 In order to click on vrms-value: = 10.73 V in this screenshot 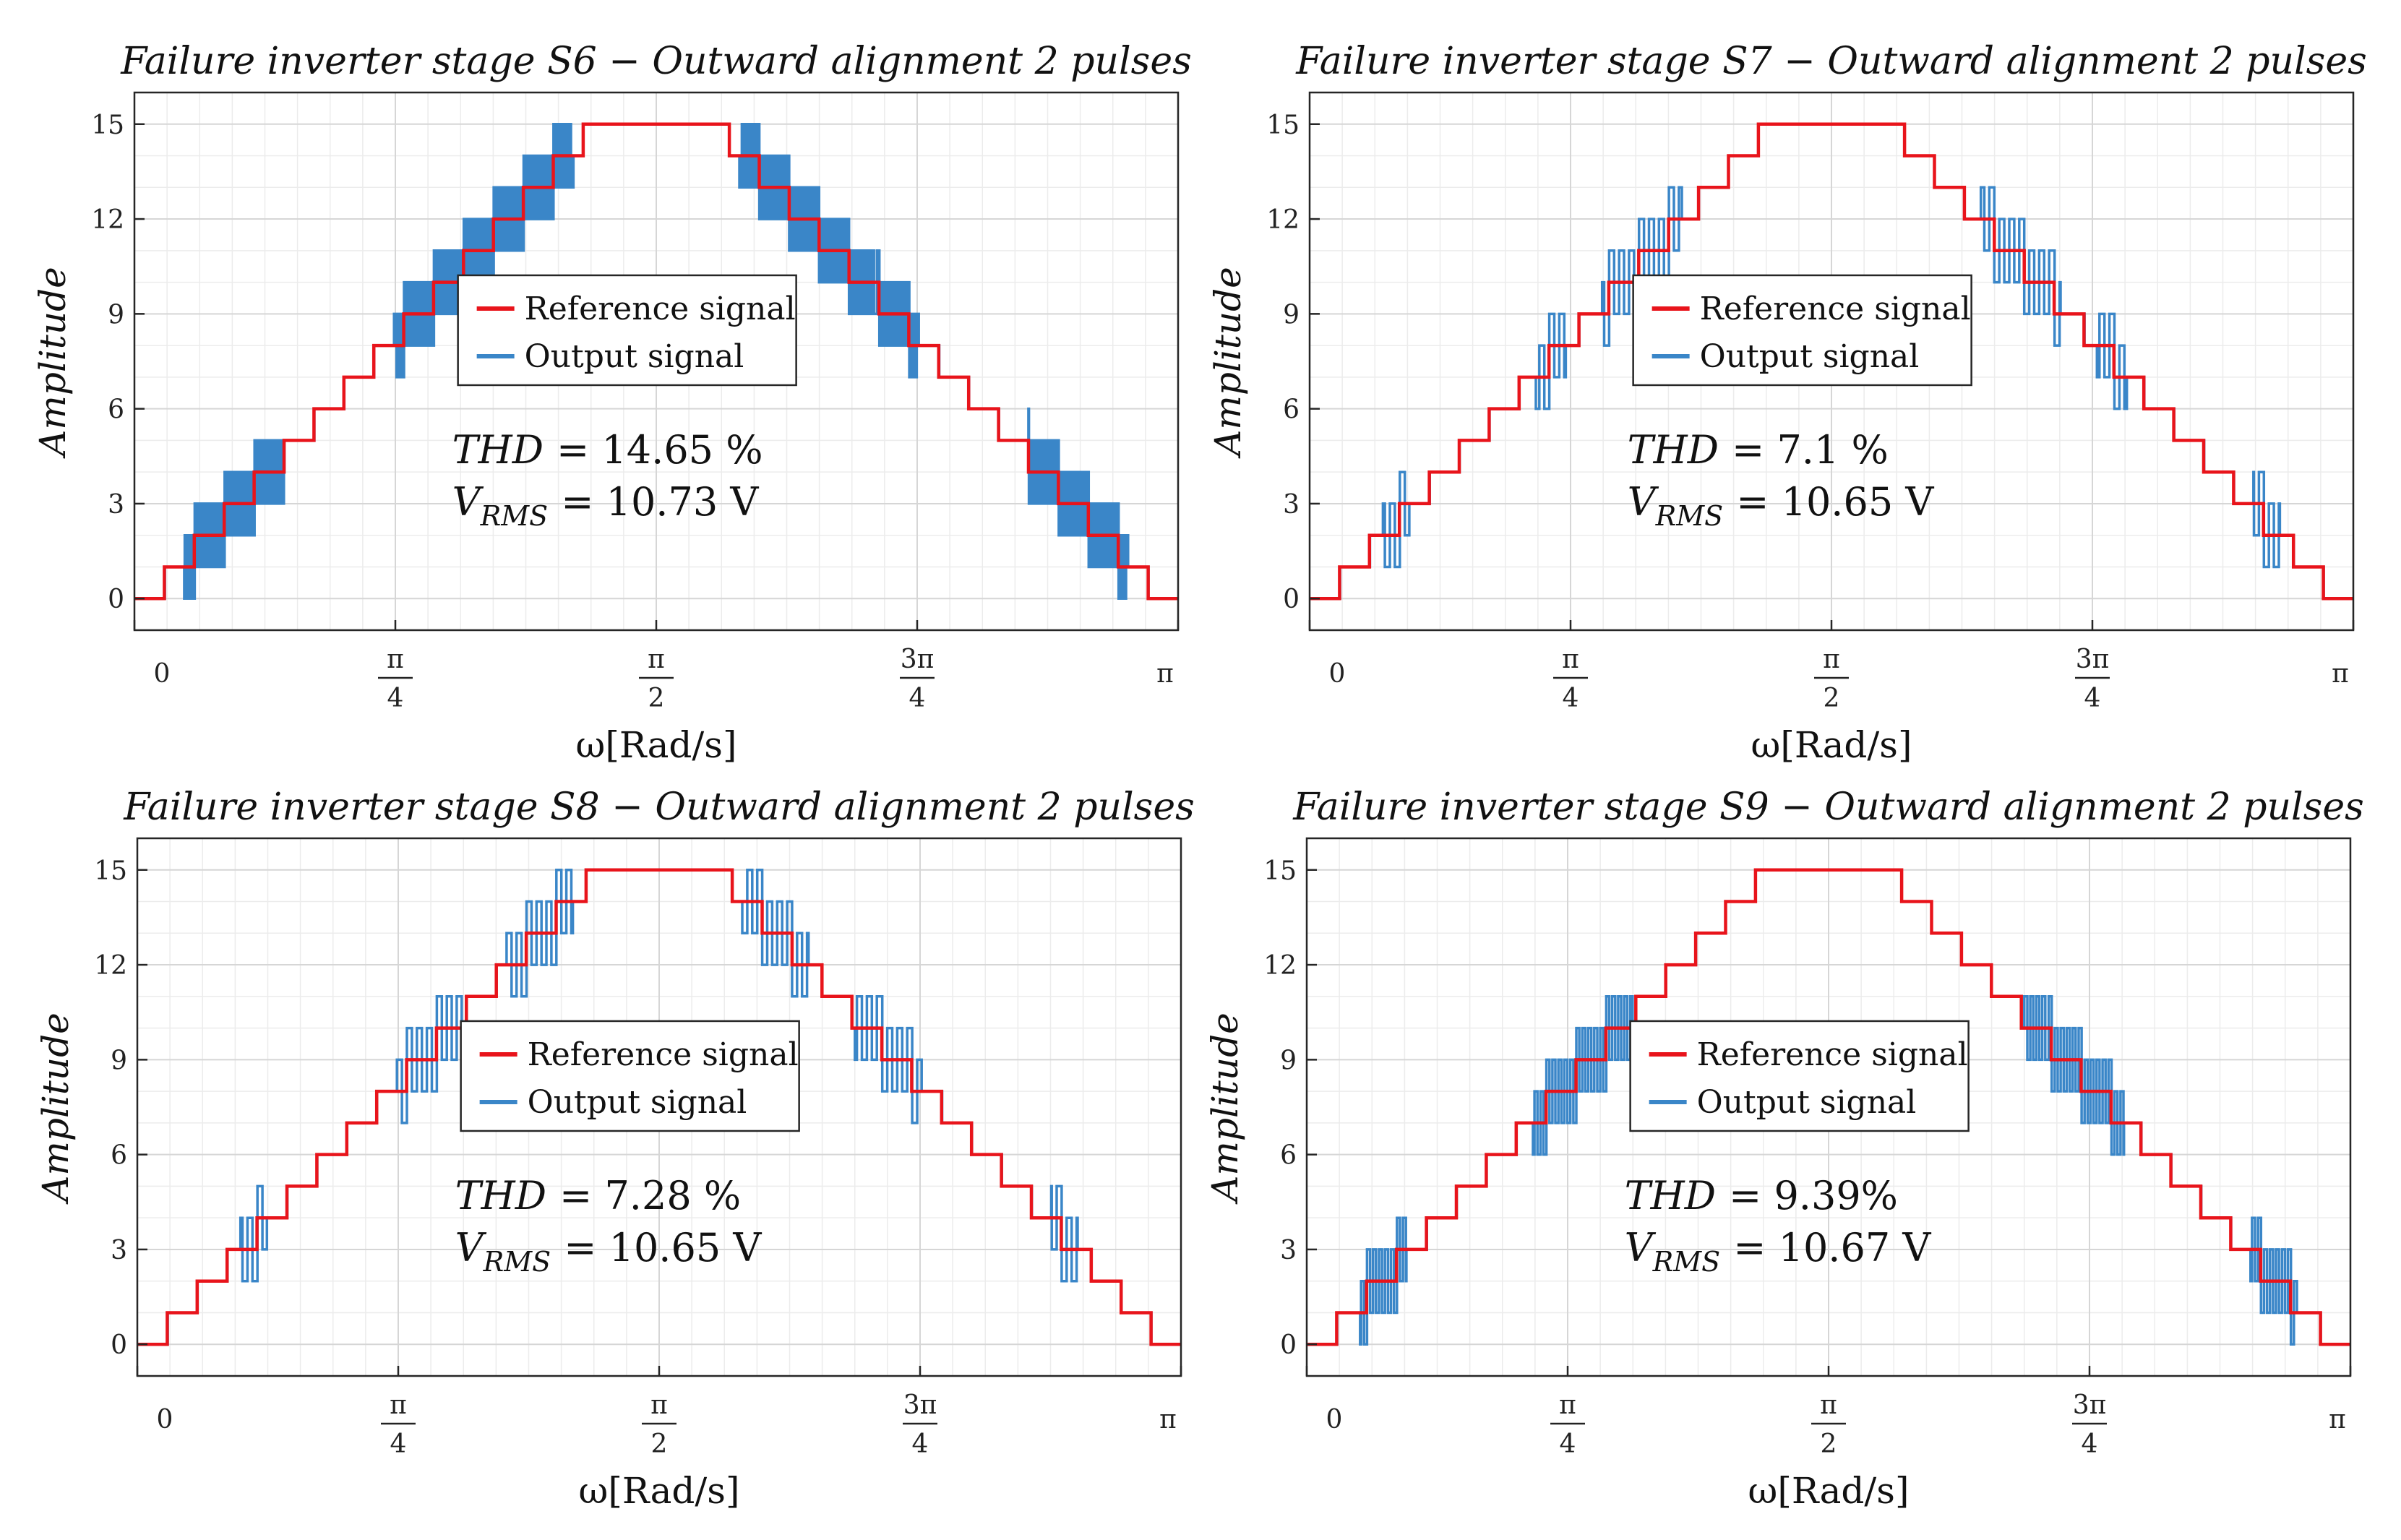, I will do `click(660, 502)`.